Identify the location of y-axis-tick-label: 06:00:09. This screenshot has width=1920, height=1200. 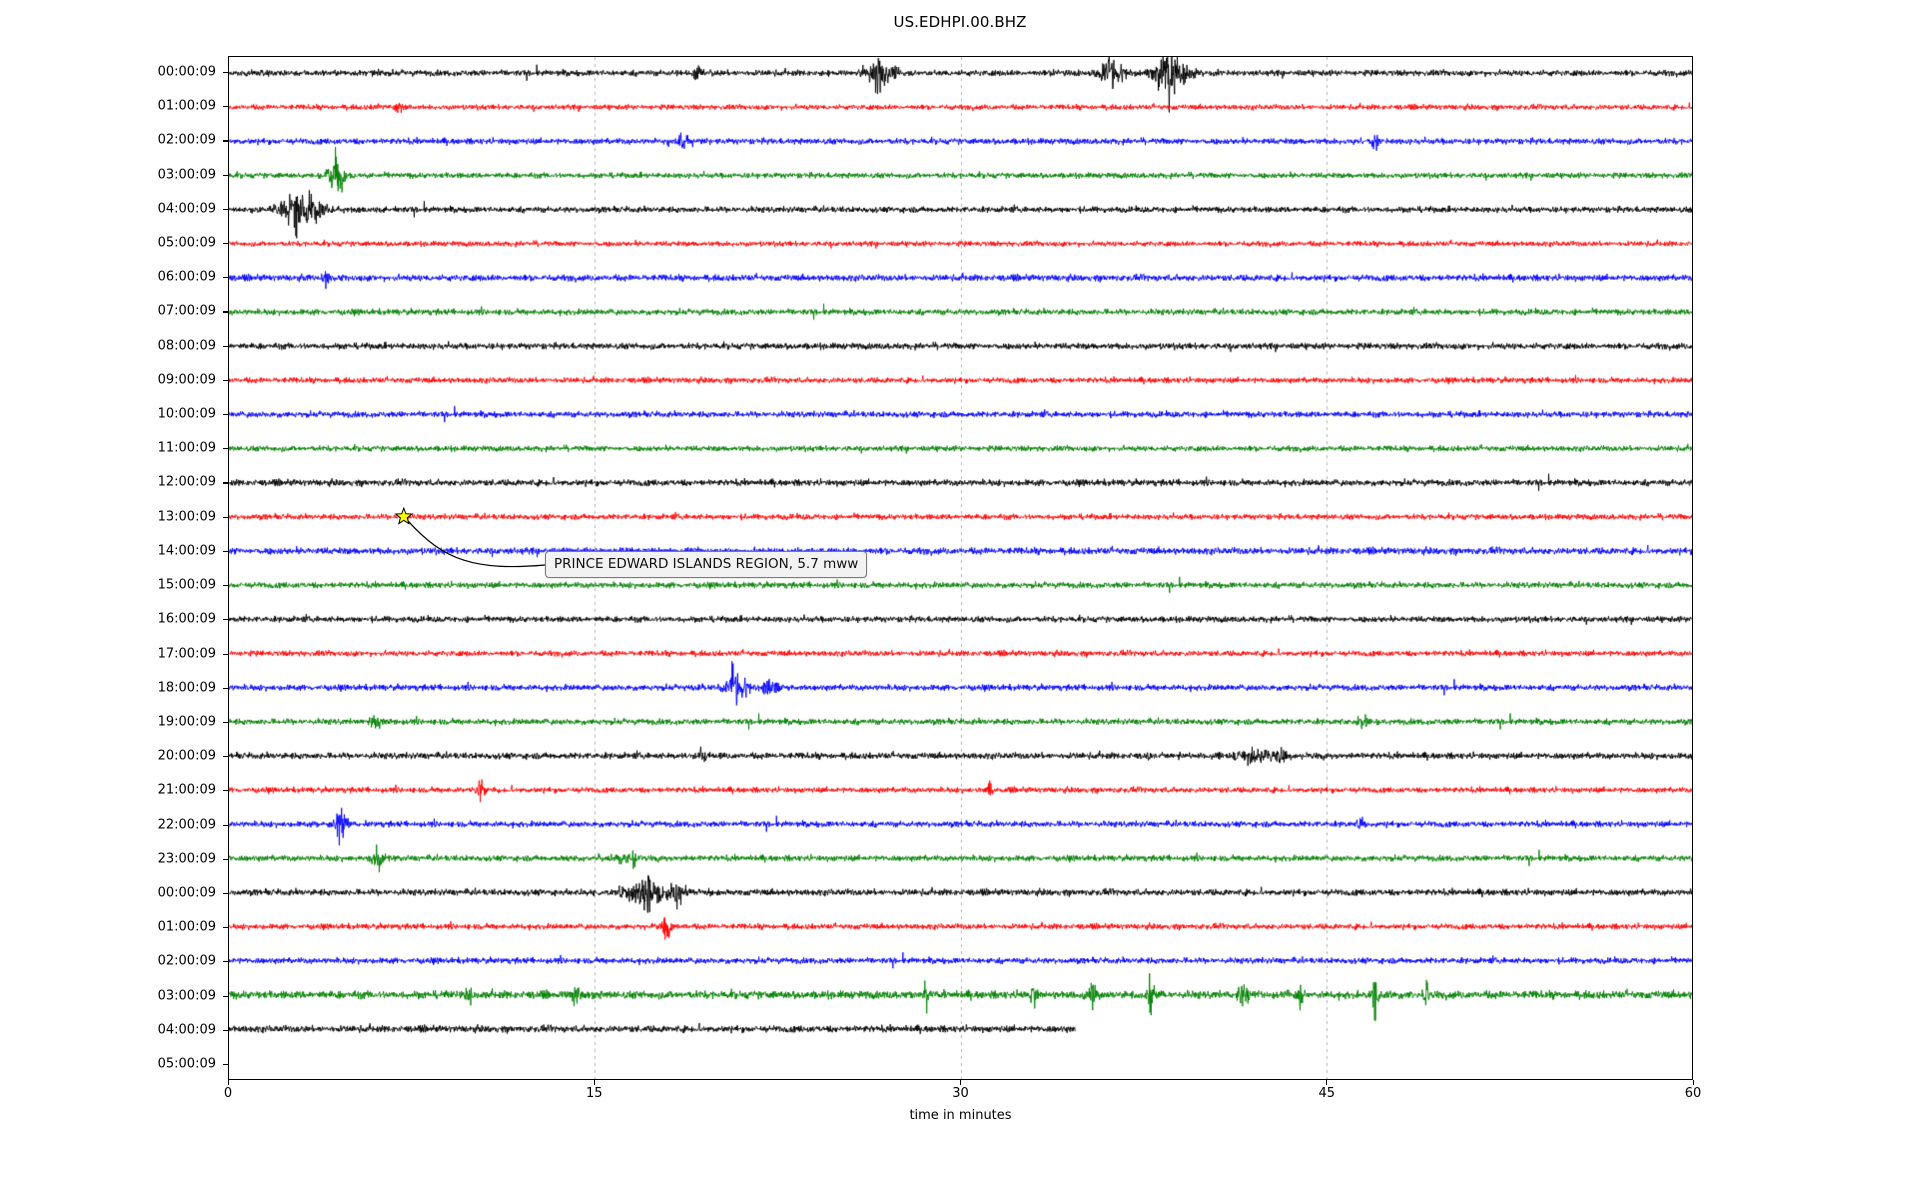
(186, 277).